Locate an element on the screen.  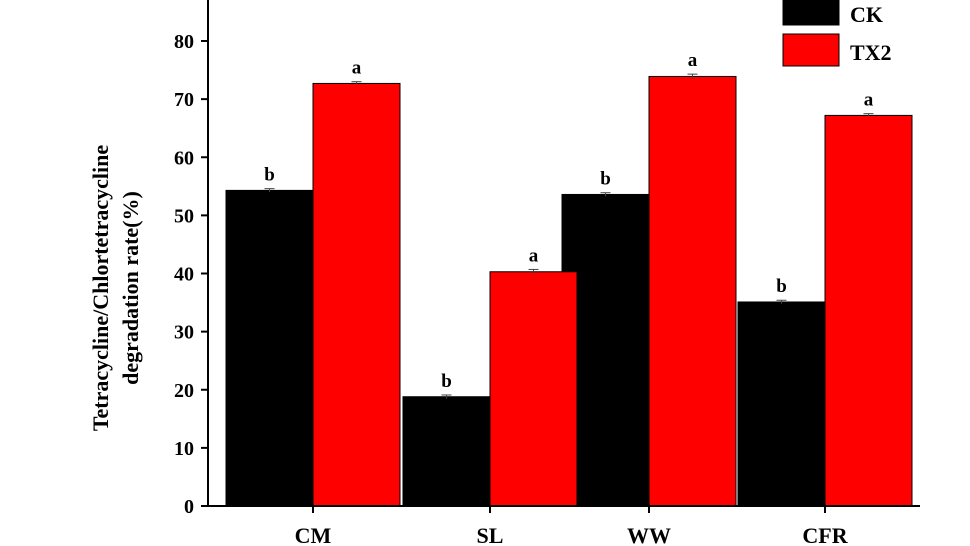
y-tick-label: 80 is located at coordinates (184, 42).